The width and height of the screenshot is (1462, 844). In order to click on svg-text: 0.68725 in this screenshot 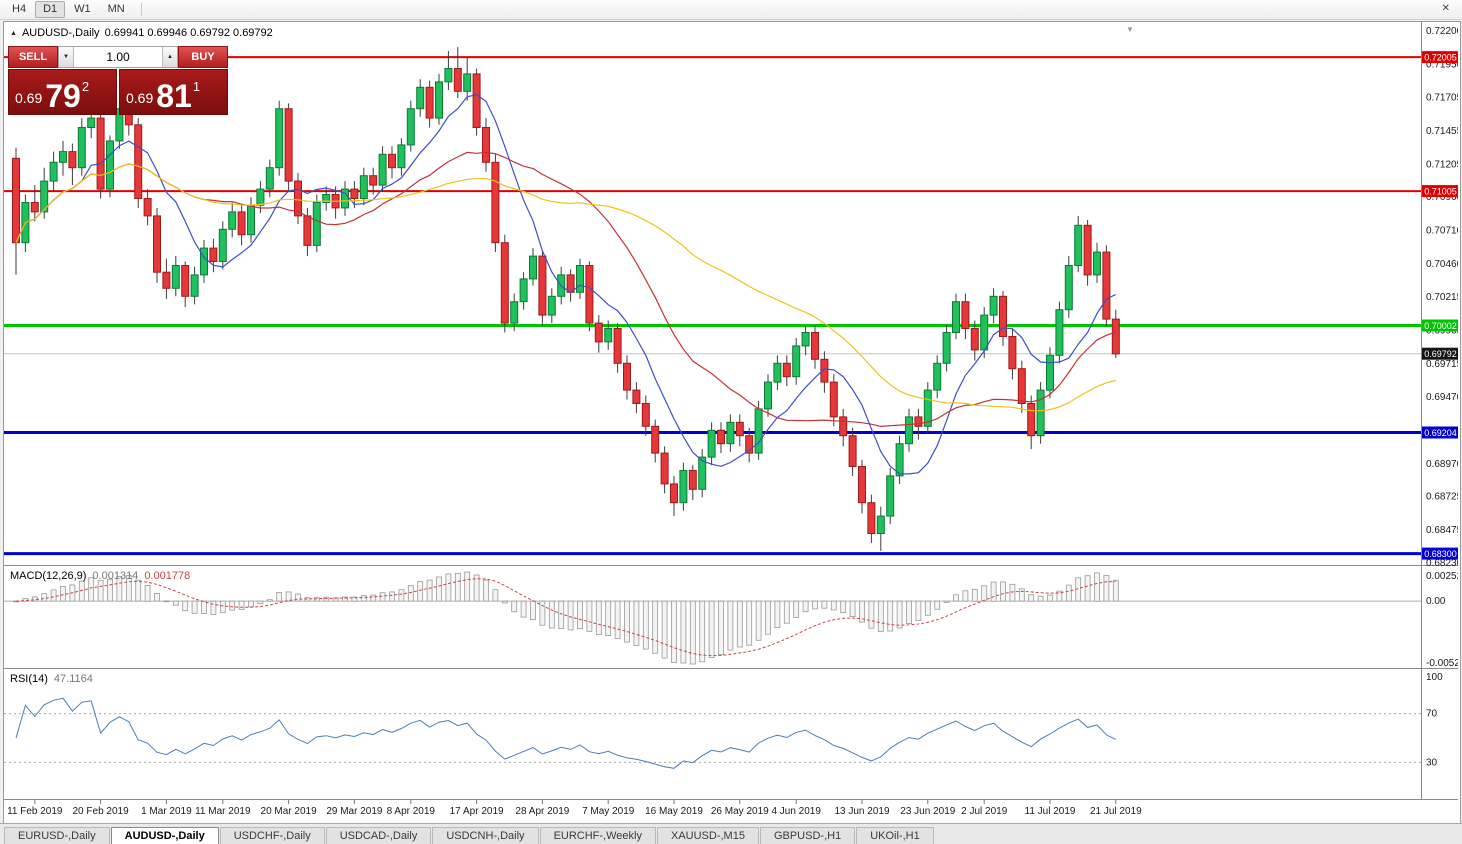, I will do `click(1442, 497)`.